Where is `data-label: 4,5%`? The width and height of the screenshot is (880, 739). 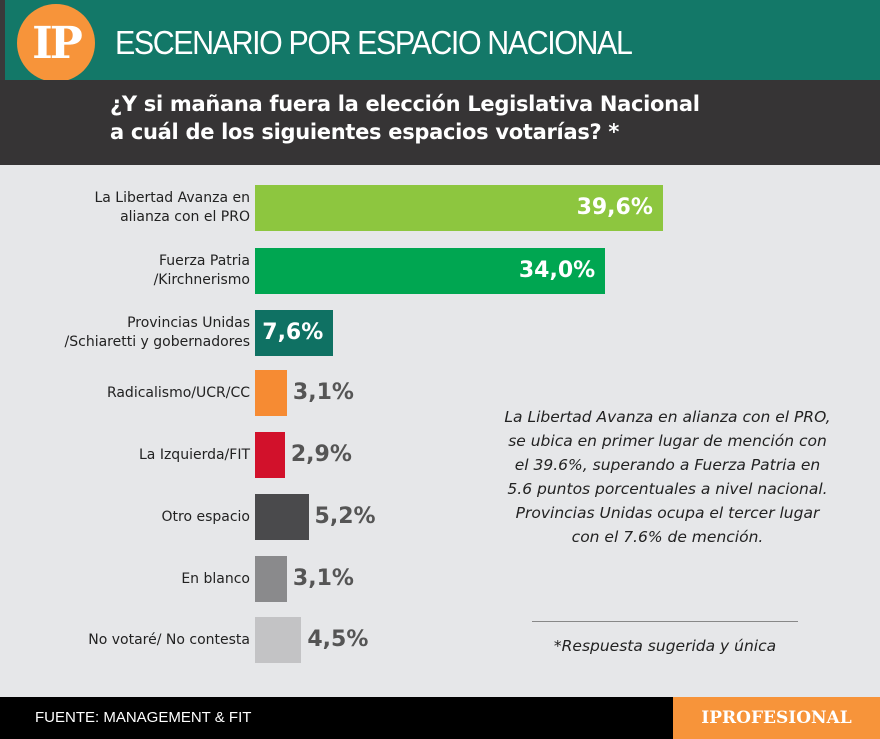 data-label: 4,5% is located at coordinates (338, 639).